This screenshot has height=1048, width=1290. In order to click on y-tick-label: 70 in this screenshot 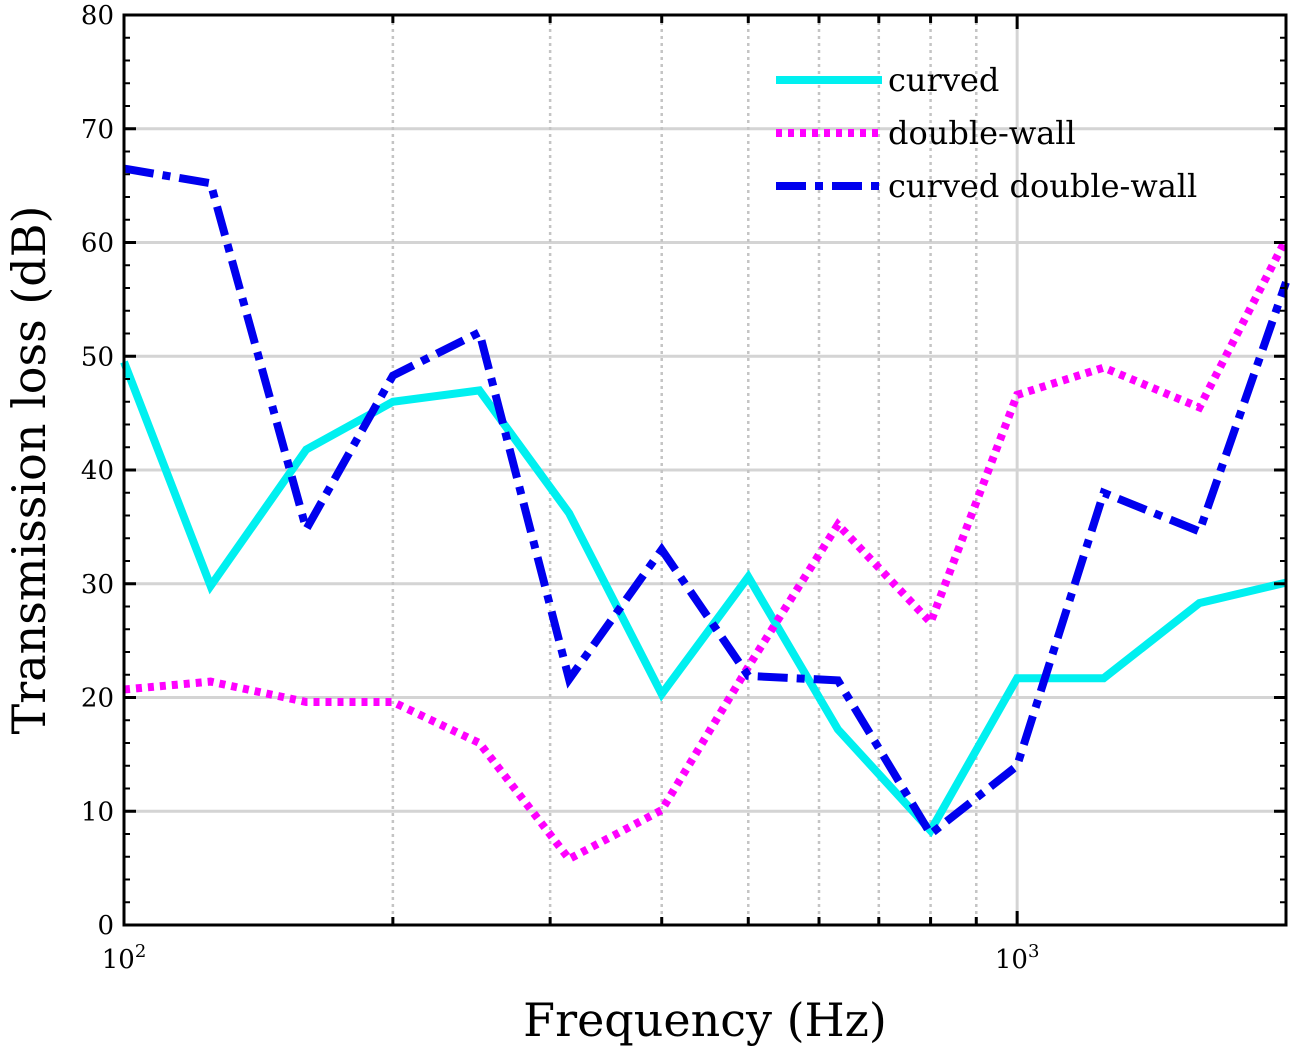, I will do `click(97, 130)`.